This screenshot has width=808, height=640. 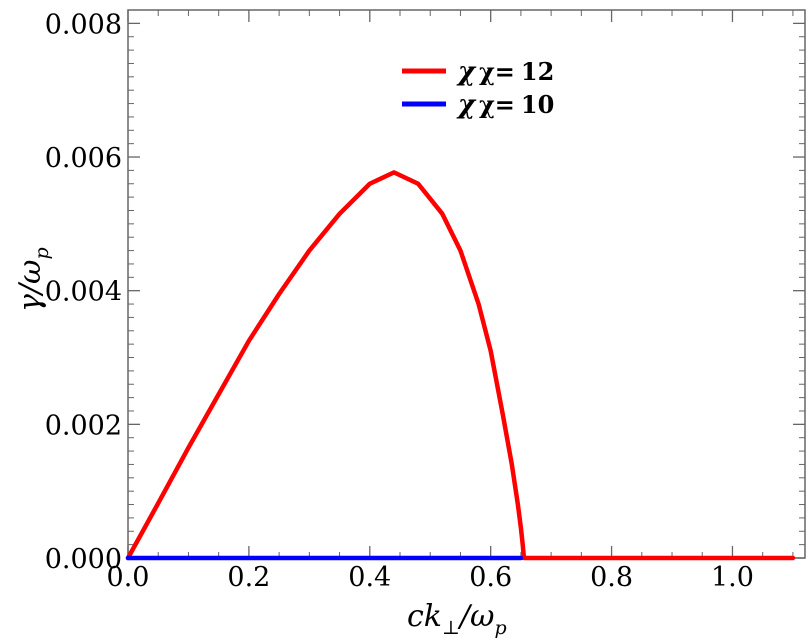 I want to click on legend-chi-series-1: χ, so click(x=466, y=72).